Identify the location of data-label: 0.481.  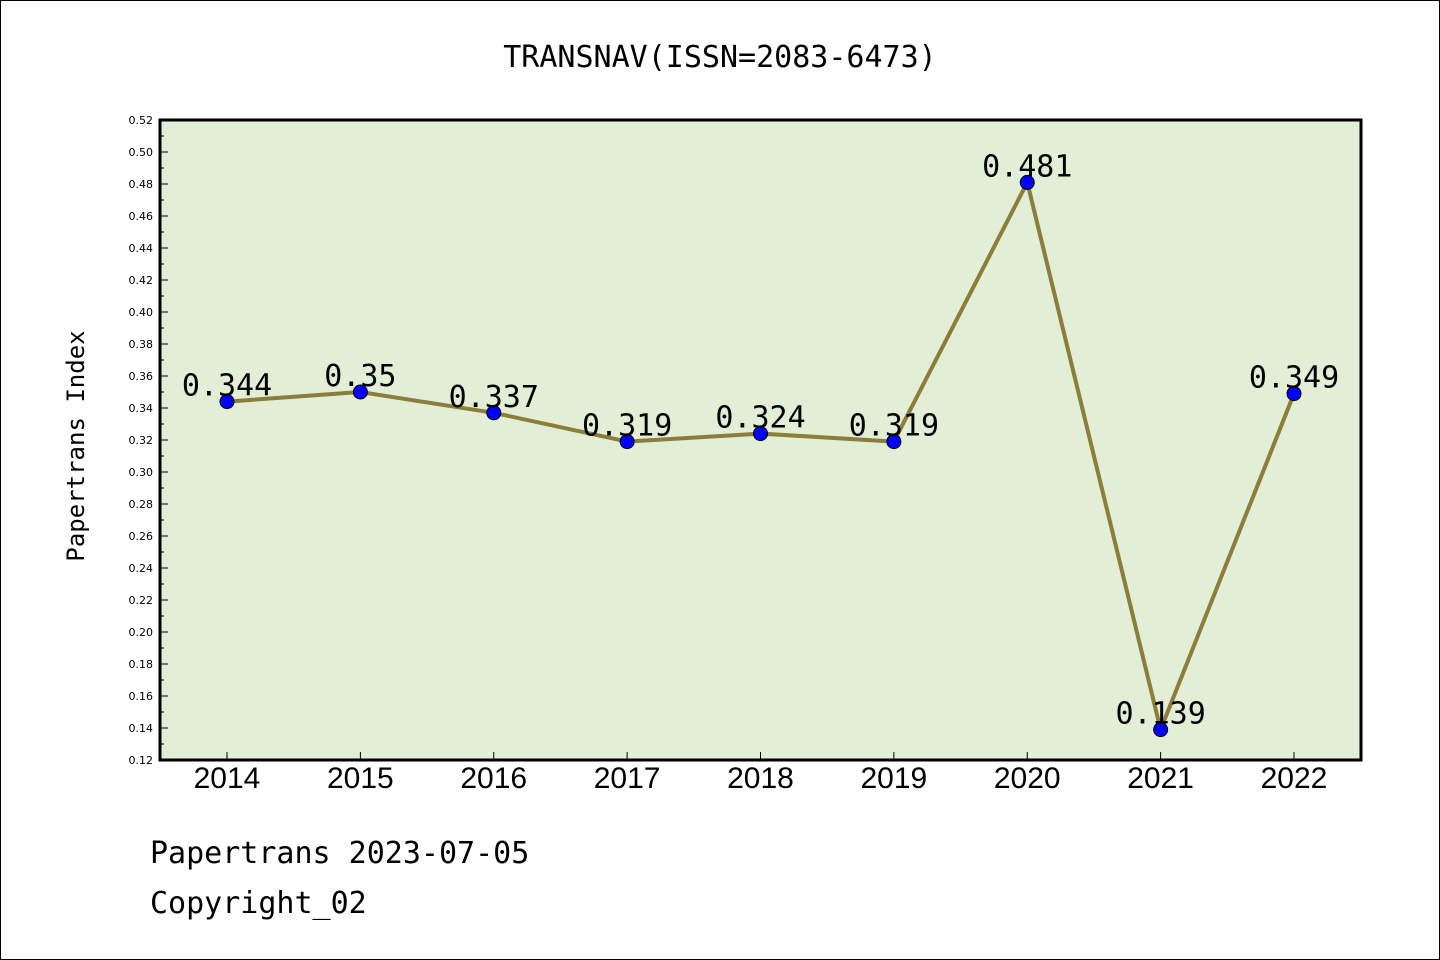
(1027, 166).